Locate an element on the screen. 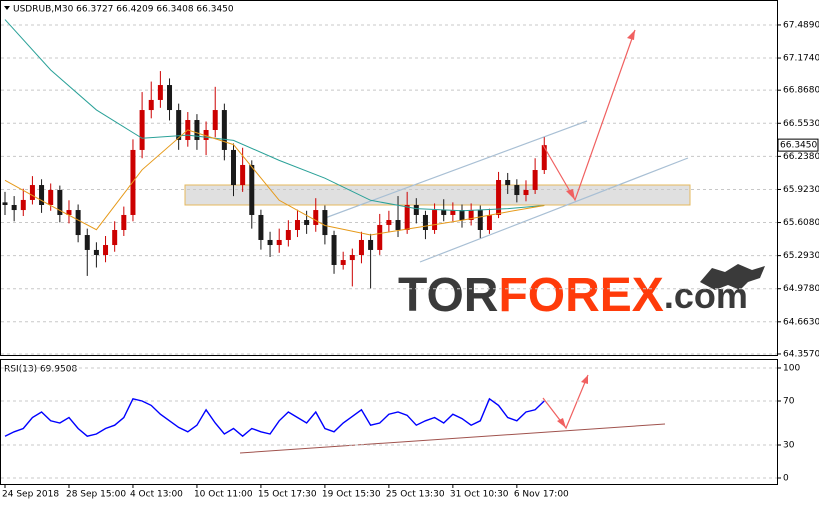  y-tick-label: 66.8680 is located at coordinates (801, 91).